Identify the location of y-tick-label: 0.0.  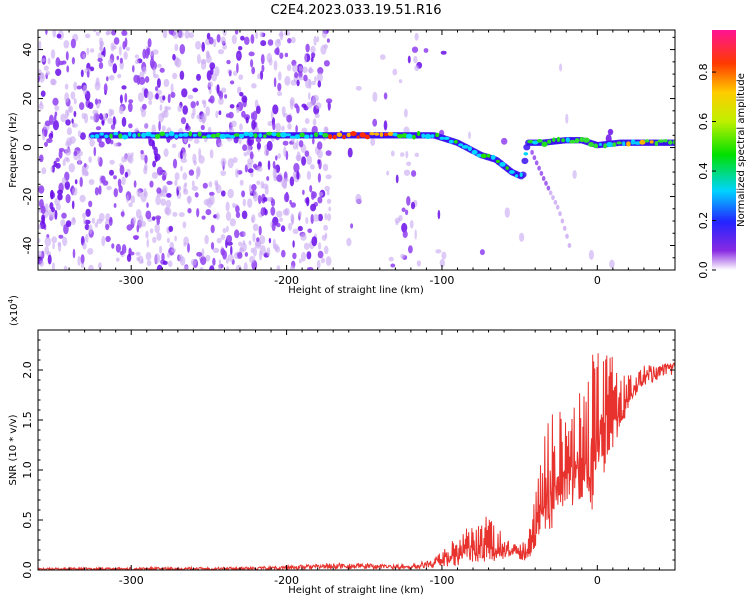
(27, 570).